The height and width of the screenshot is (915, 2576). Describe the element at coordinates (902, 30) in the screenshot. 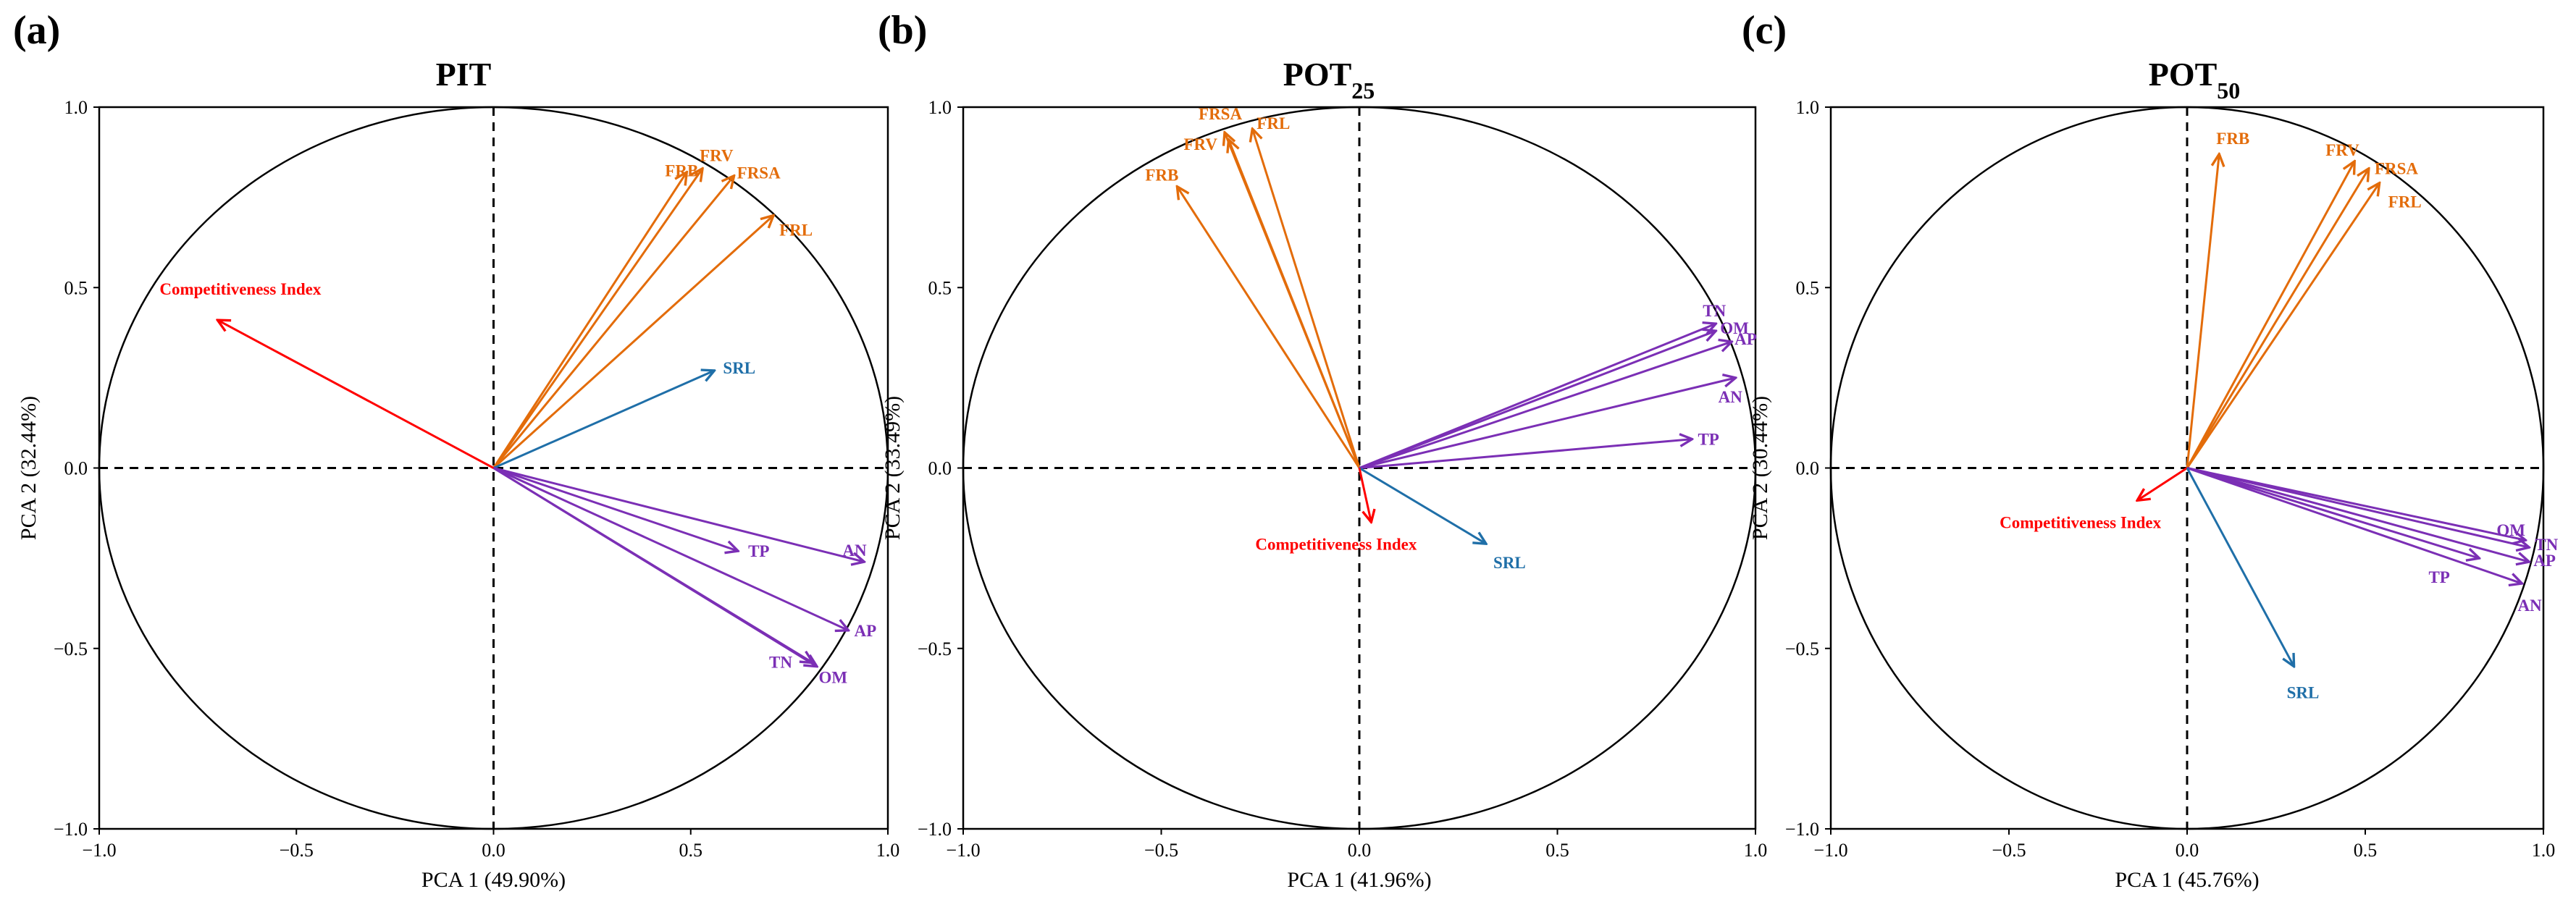

I see `panel-letter: (b)` at that location.